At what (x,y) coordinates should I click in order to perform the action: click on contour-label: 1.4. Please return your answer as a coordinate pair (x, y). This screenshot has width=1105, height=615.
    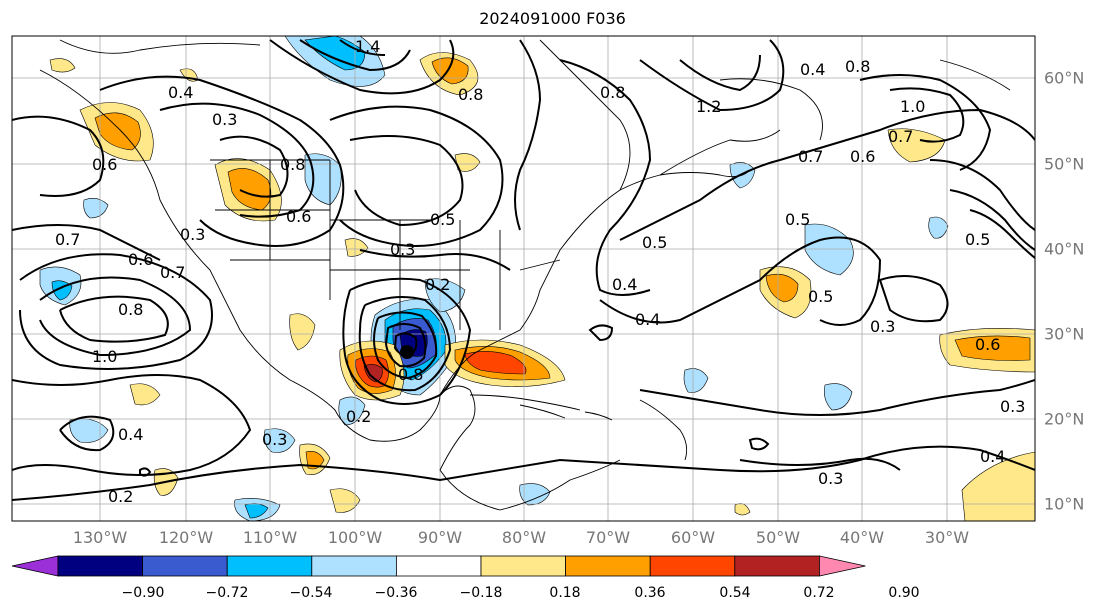
    Looking at the image, I should click on (367, 46).